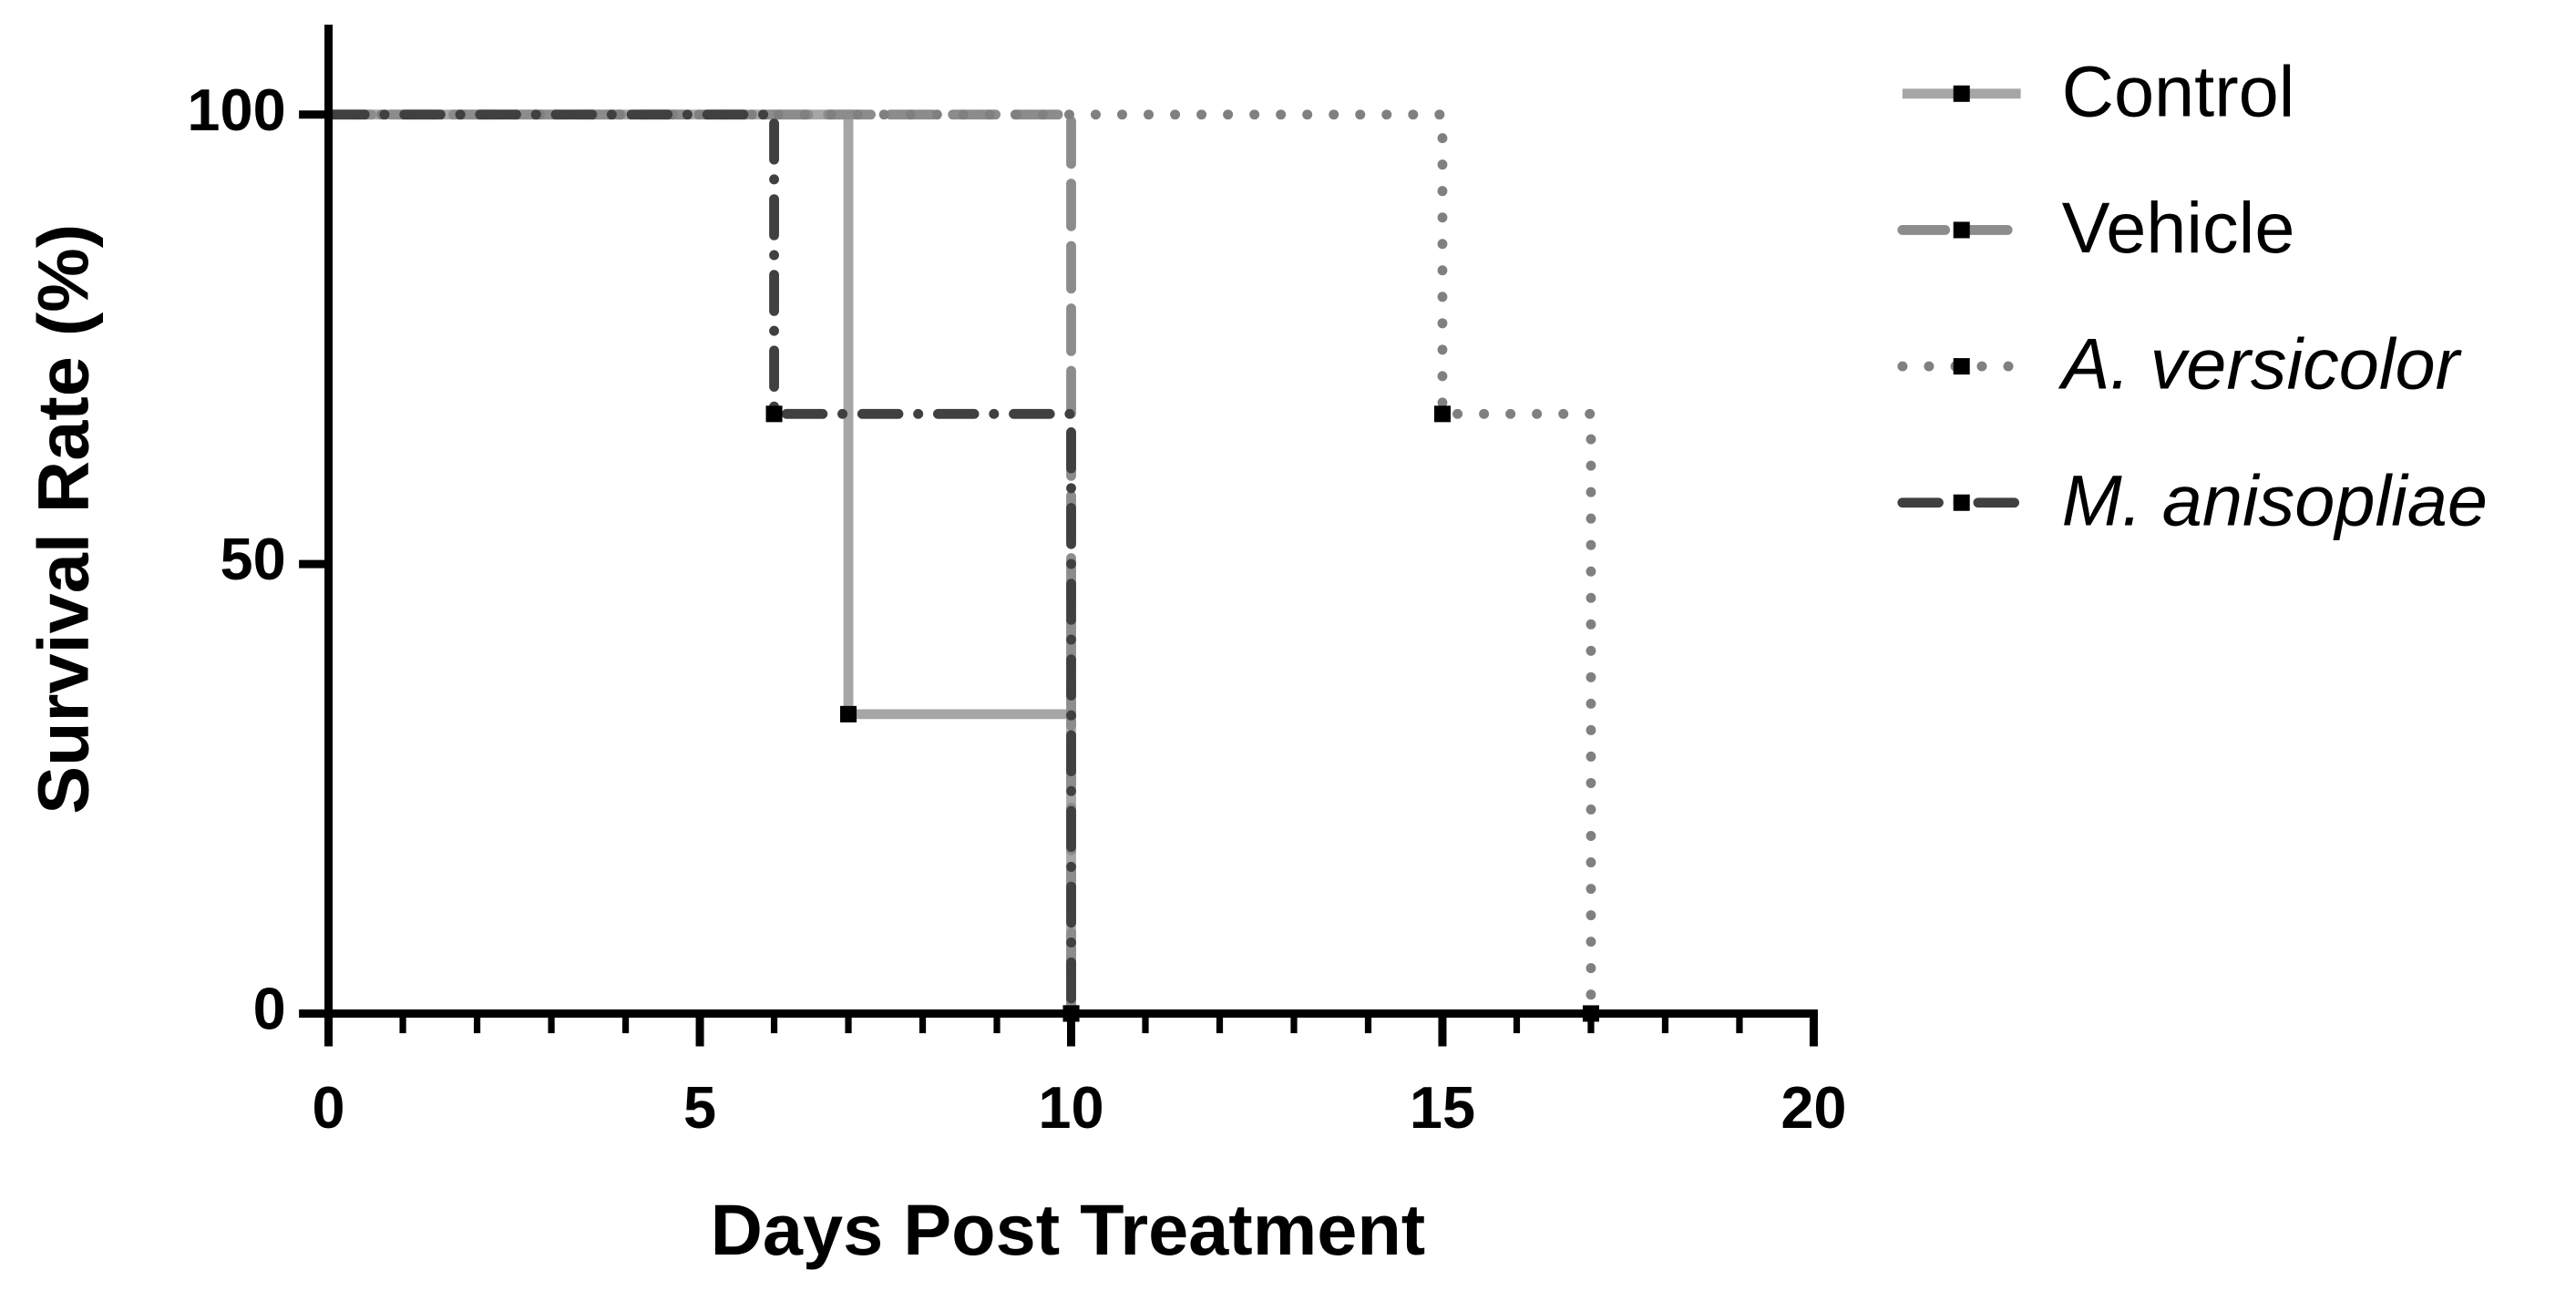 The width and height of the screenshot is (2576, 1301). I want to click on x-tick-label: 5, so click(699, 1107).